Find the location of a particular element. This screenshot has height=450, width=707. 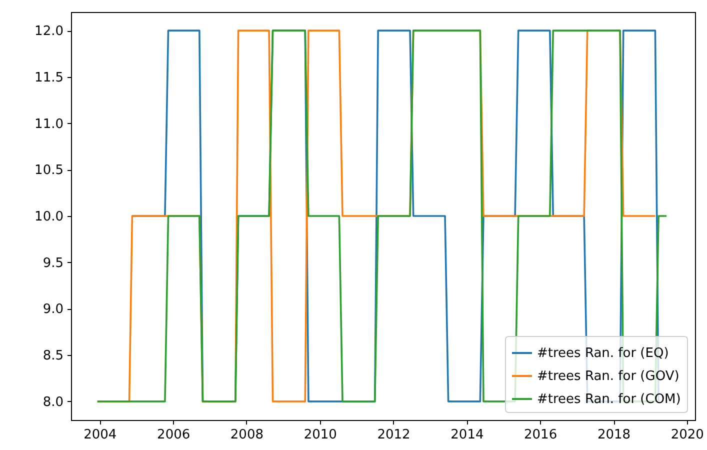

x-tick-label: 2010 is located at coordinates (320, 435).